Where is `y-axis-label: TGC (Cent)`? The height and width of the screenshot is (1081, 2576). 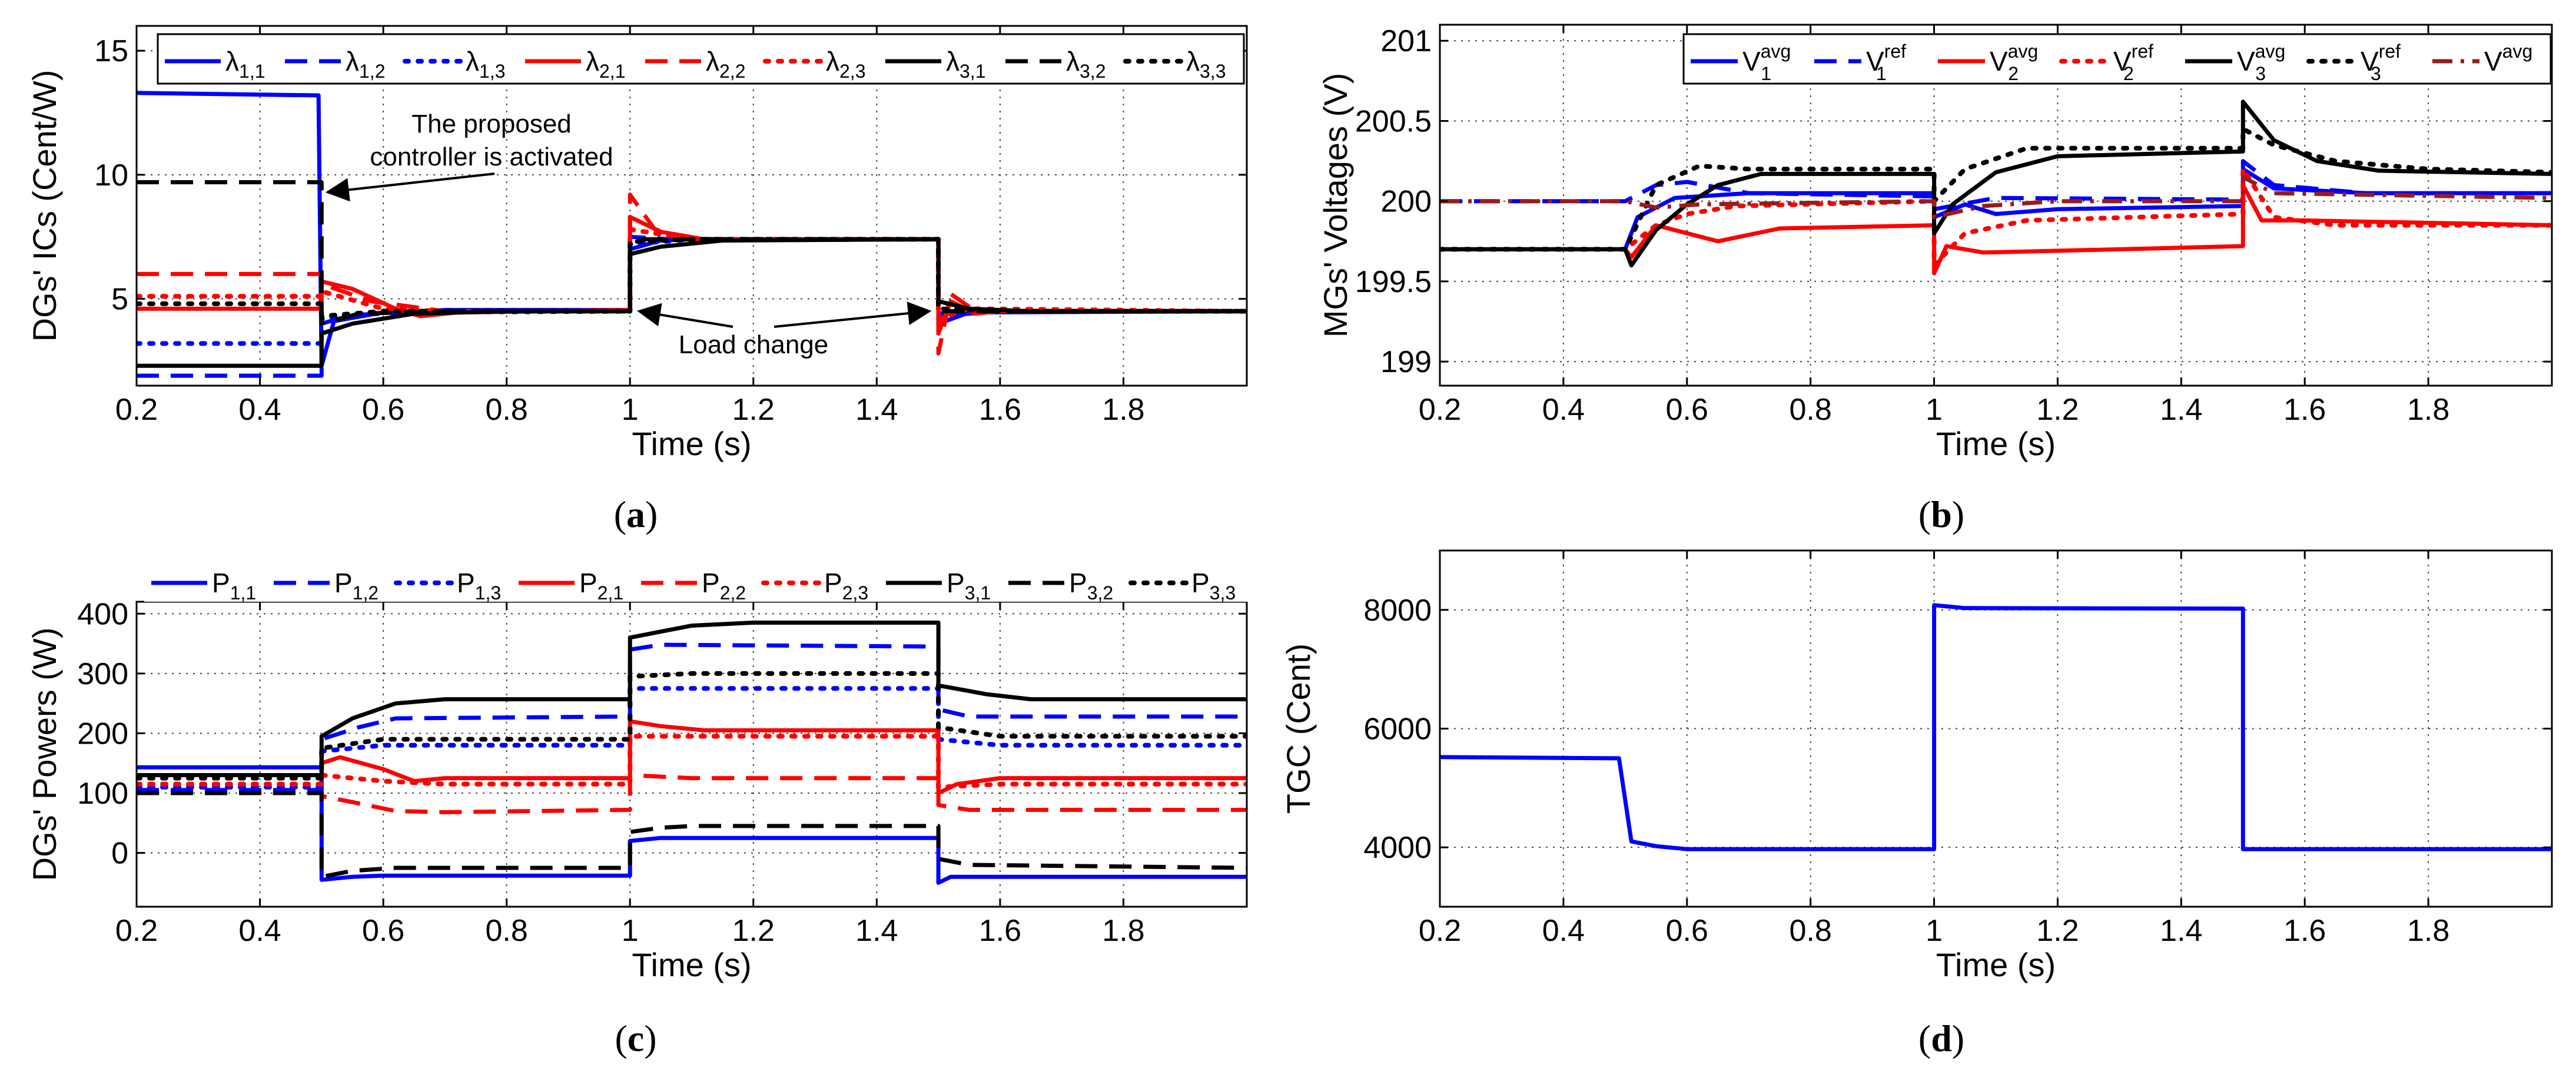
y-axis-label: TGC (Cent) is located at coordinates (1298, 729).